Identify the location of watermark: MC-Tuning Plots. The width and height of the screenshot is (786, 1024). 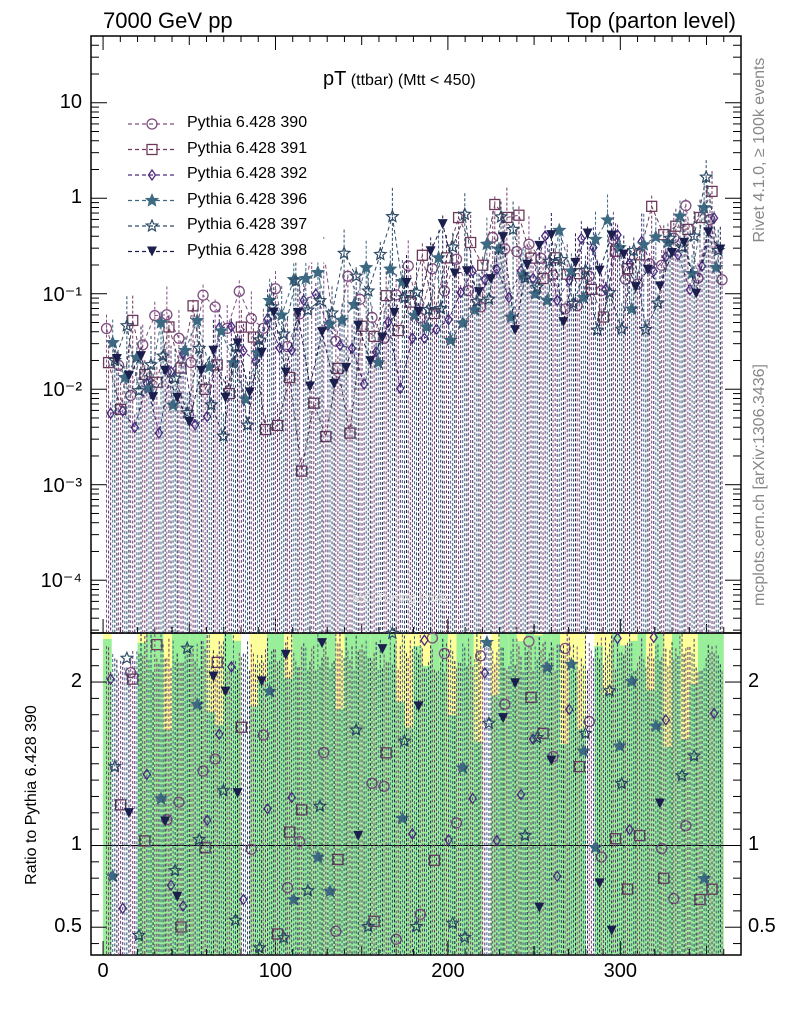
(400, 597).